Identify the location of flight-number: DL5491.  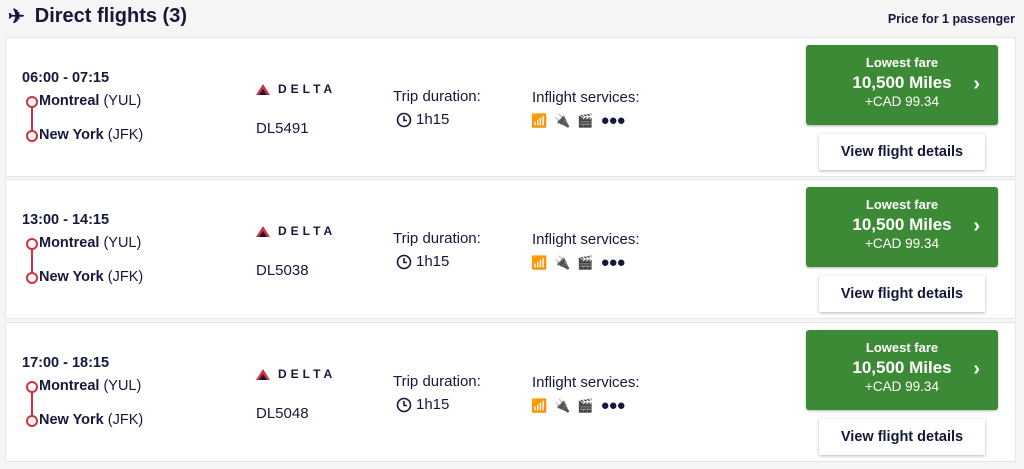
(282, 128).